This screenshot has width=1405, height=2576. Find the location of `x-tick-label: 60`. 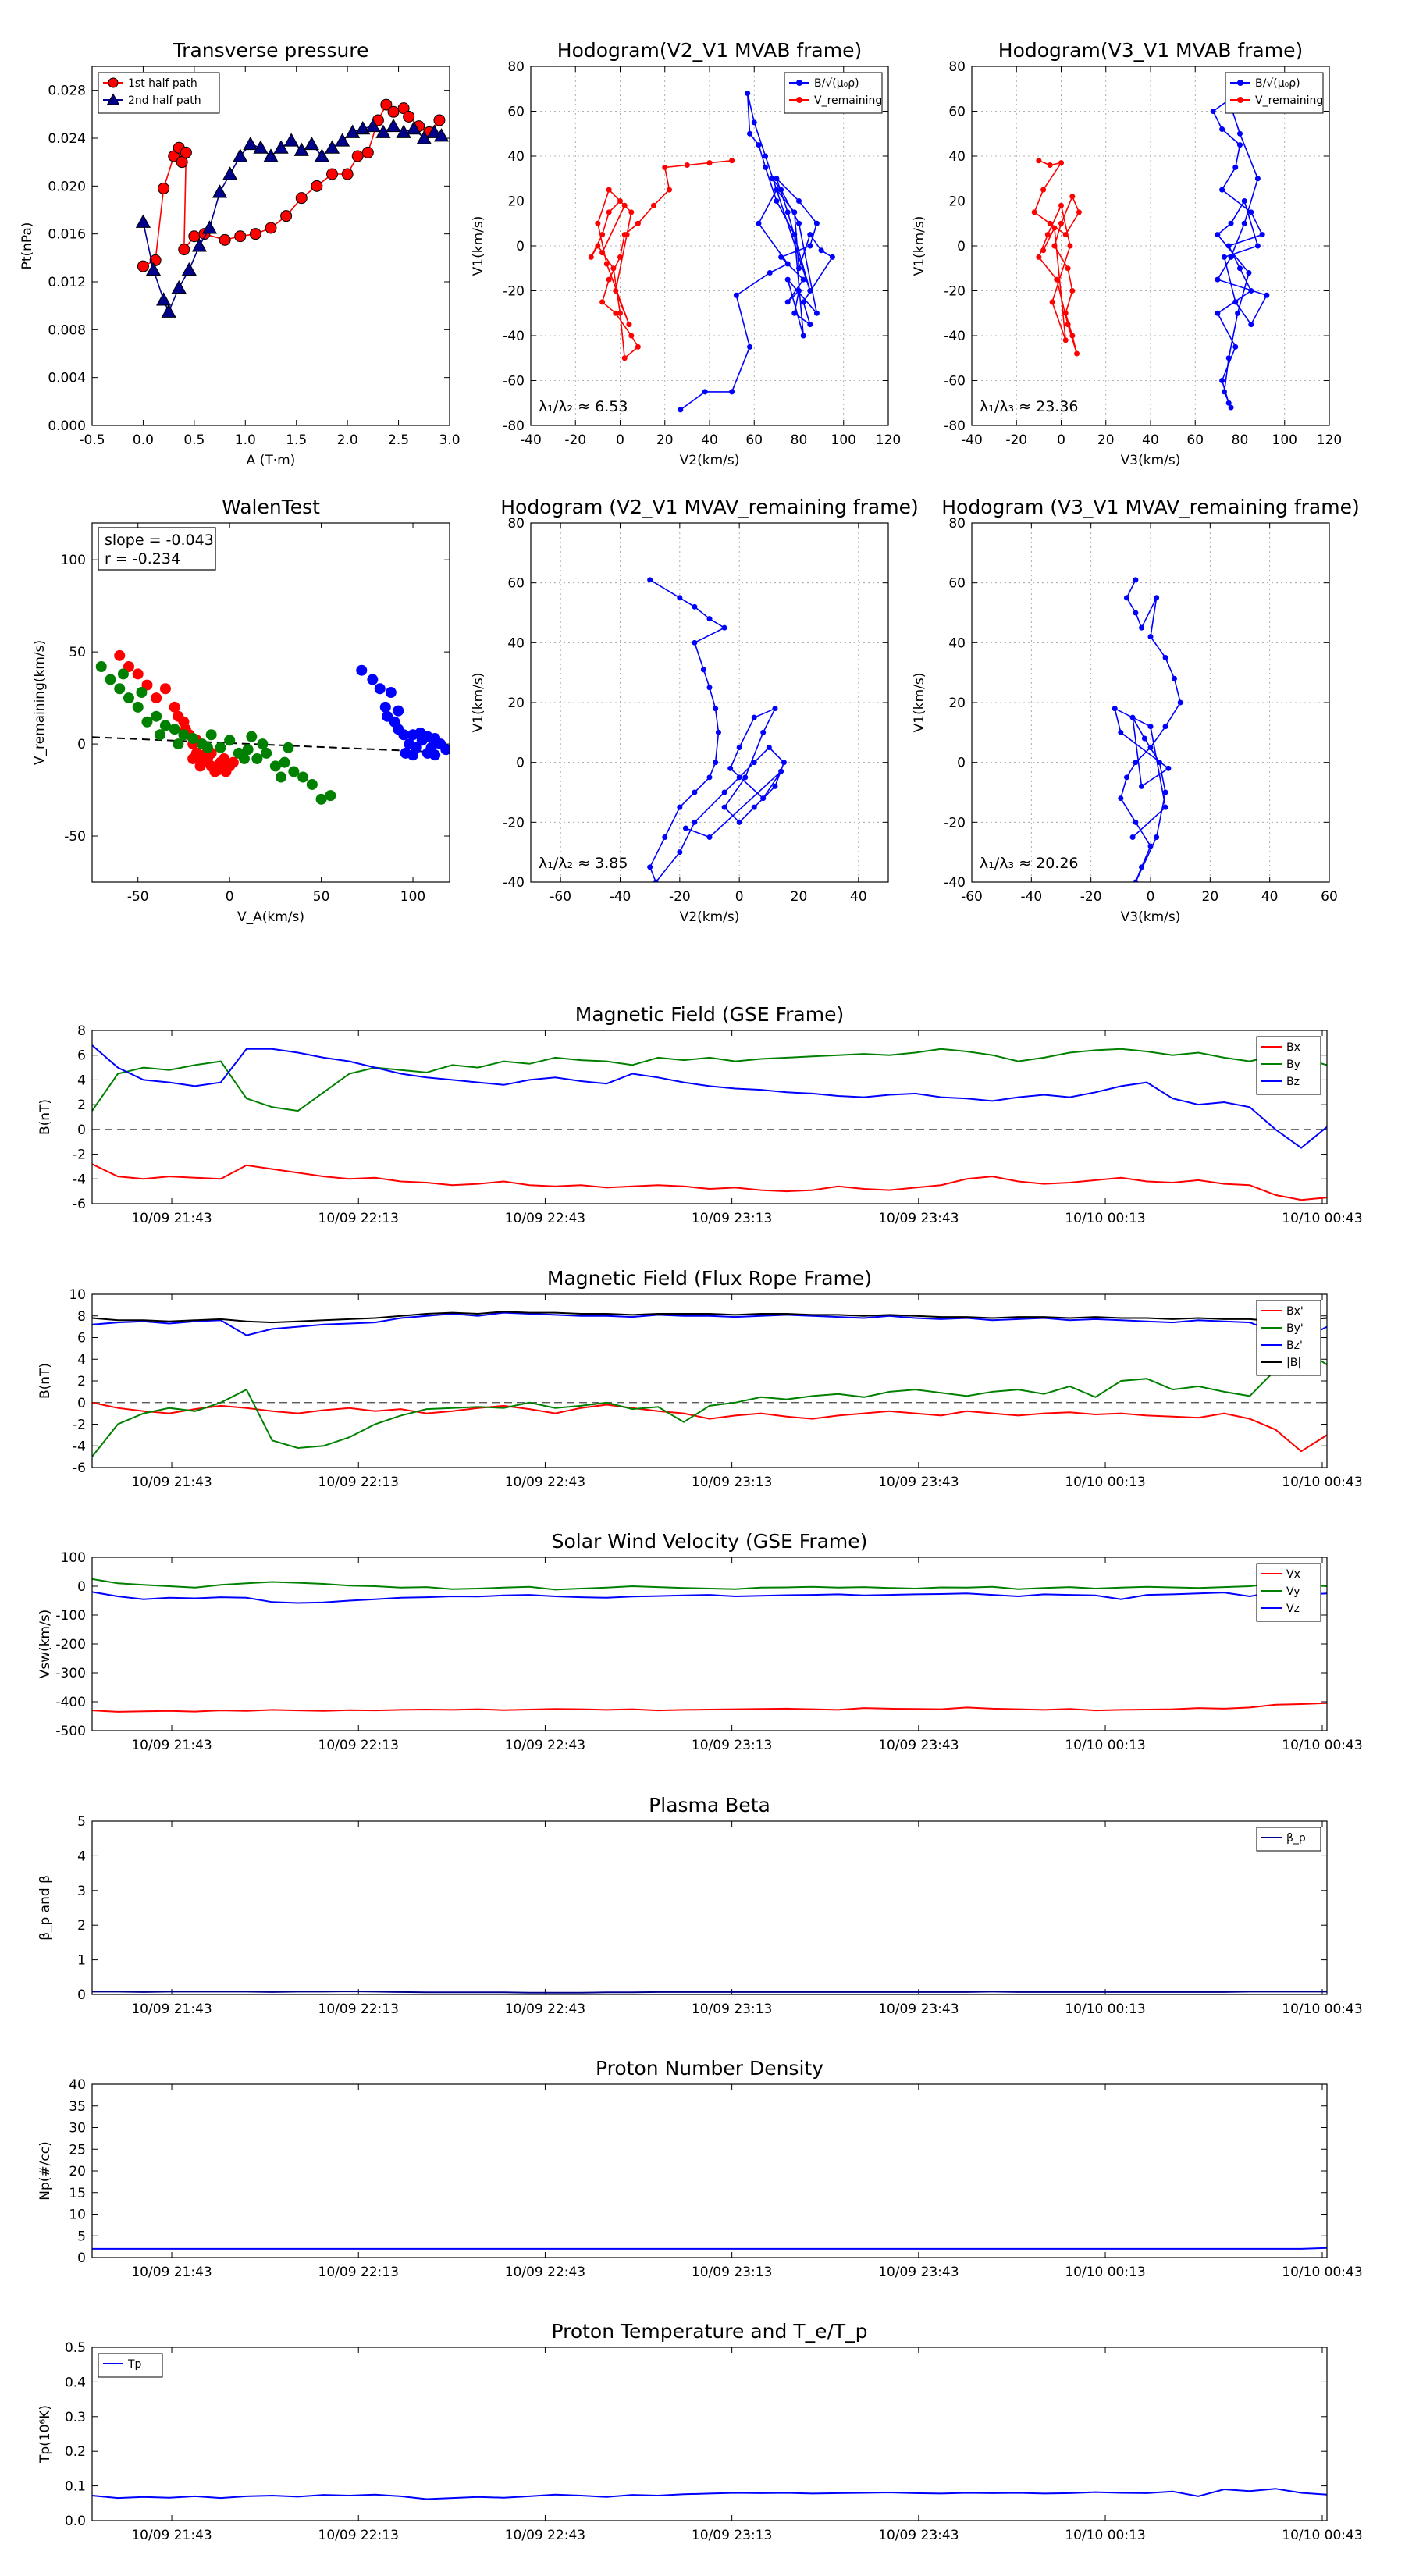

x-tick-label: 60 is located at coordinates (1329, 897).